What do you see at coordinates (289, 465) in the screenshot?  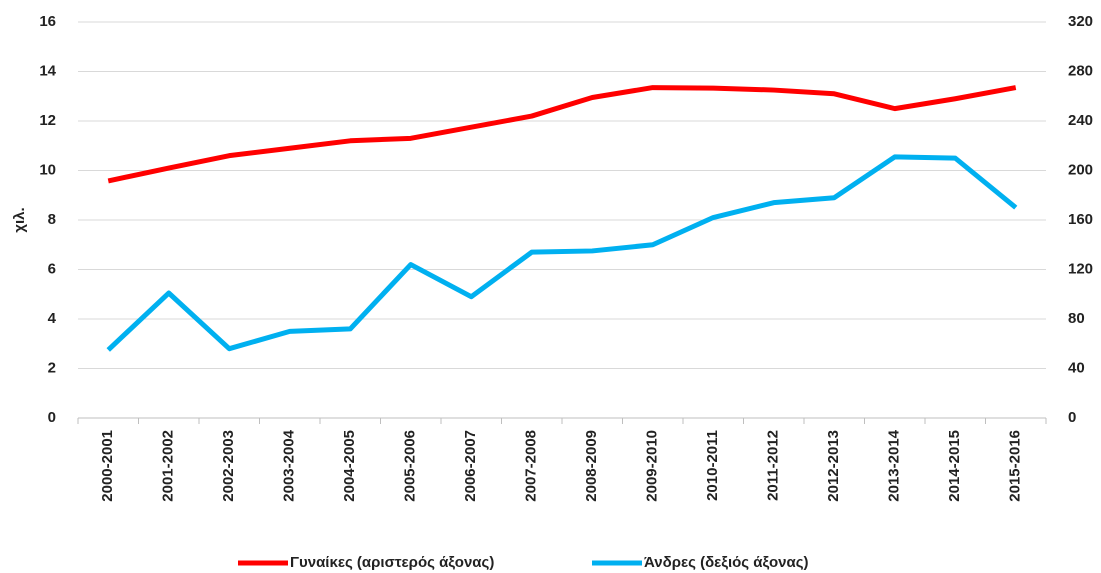 I see `x-tick-label: 2003-2004` at bounding box center [289, 465].